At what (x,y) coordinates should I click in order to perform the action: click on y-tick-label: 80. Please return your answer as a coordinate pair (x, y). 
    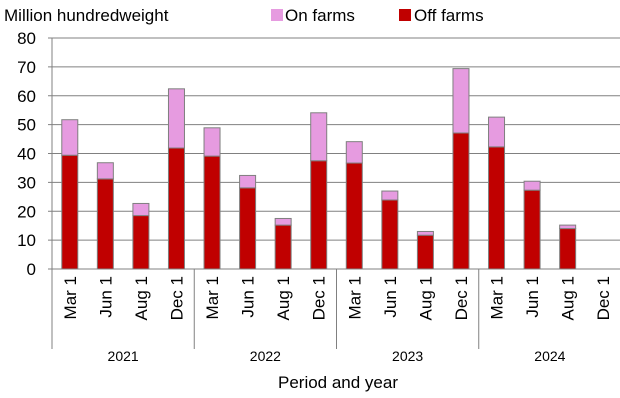
    Looking at the image, I should click on (26, 38).